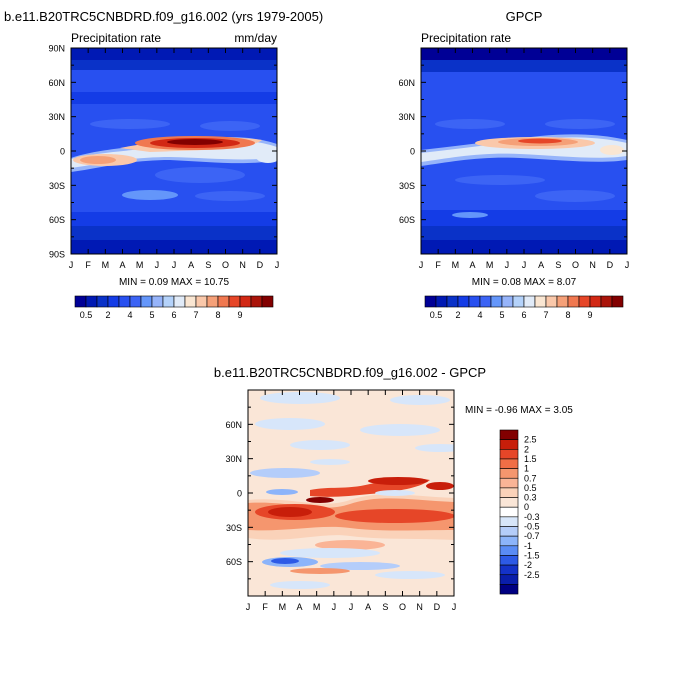 This screenshot has width=700, height=700. I want to click on x-tick-label: N, so click(592, 265).